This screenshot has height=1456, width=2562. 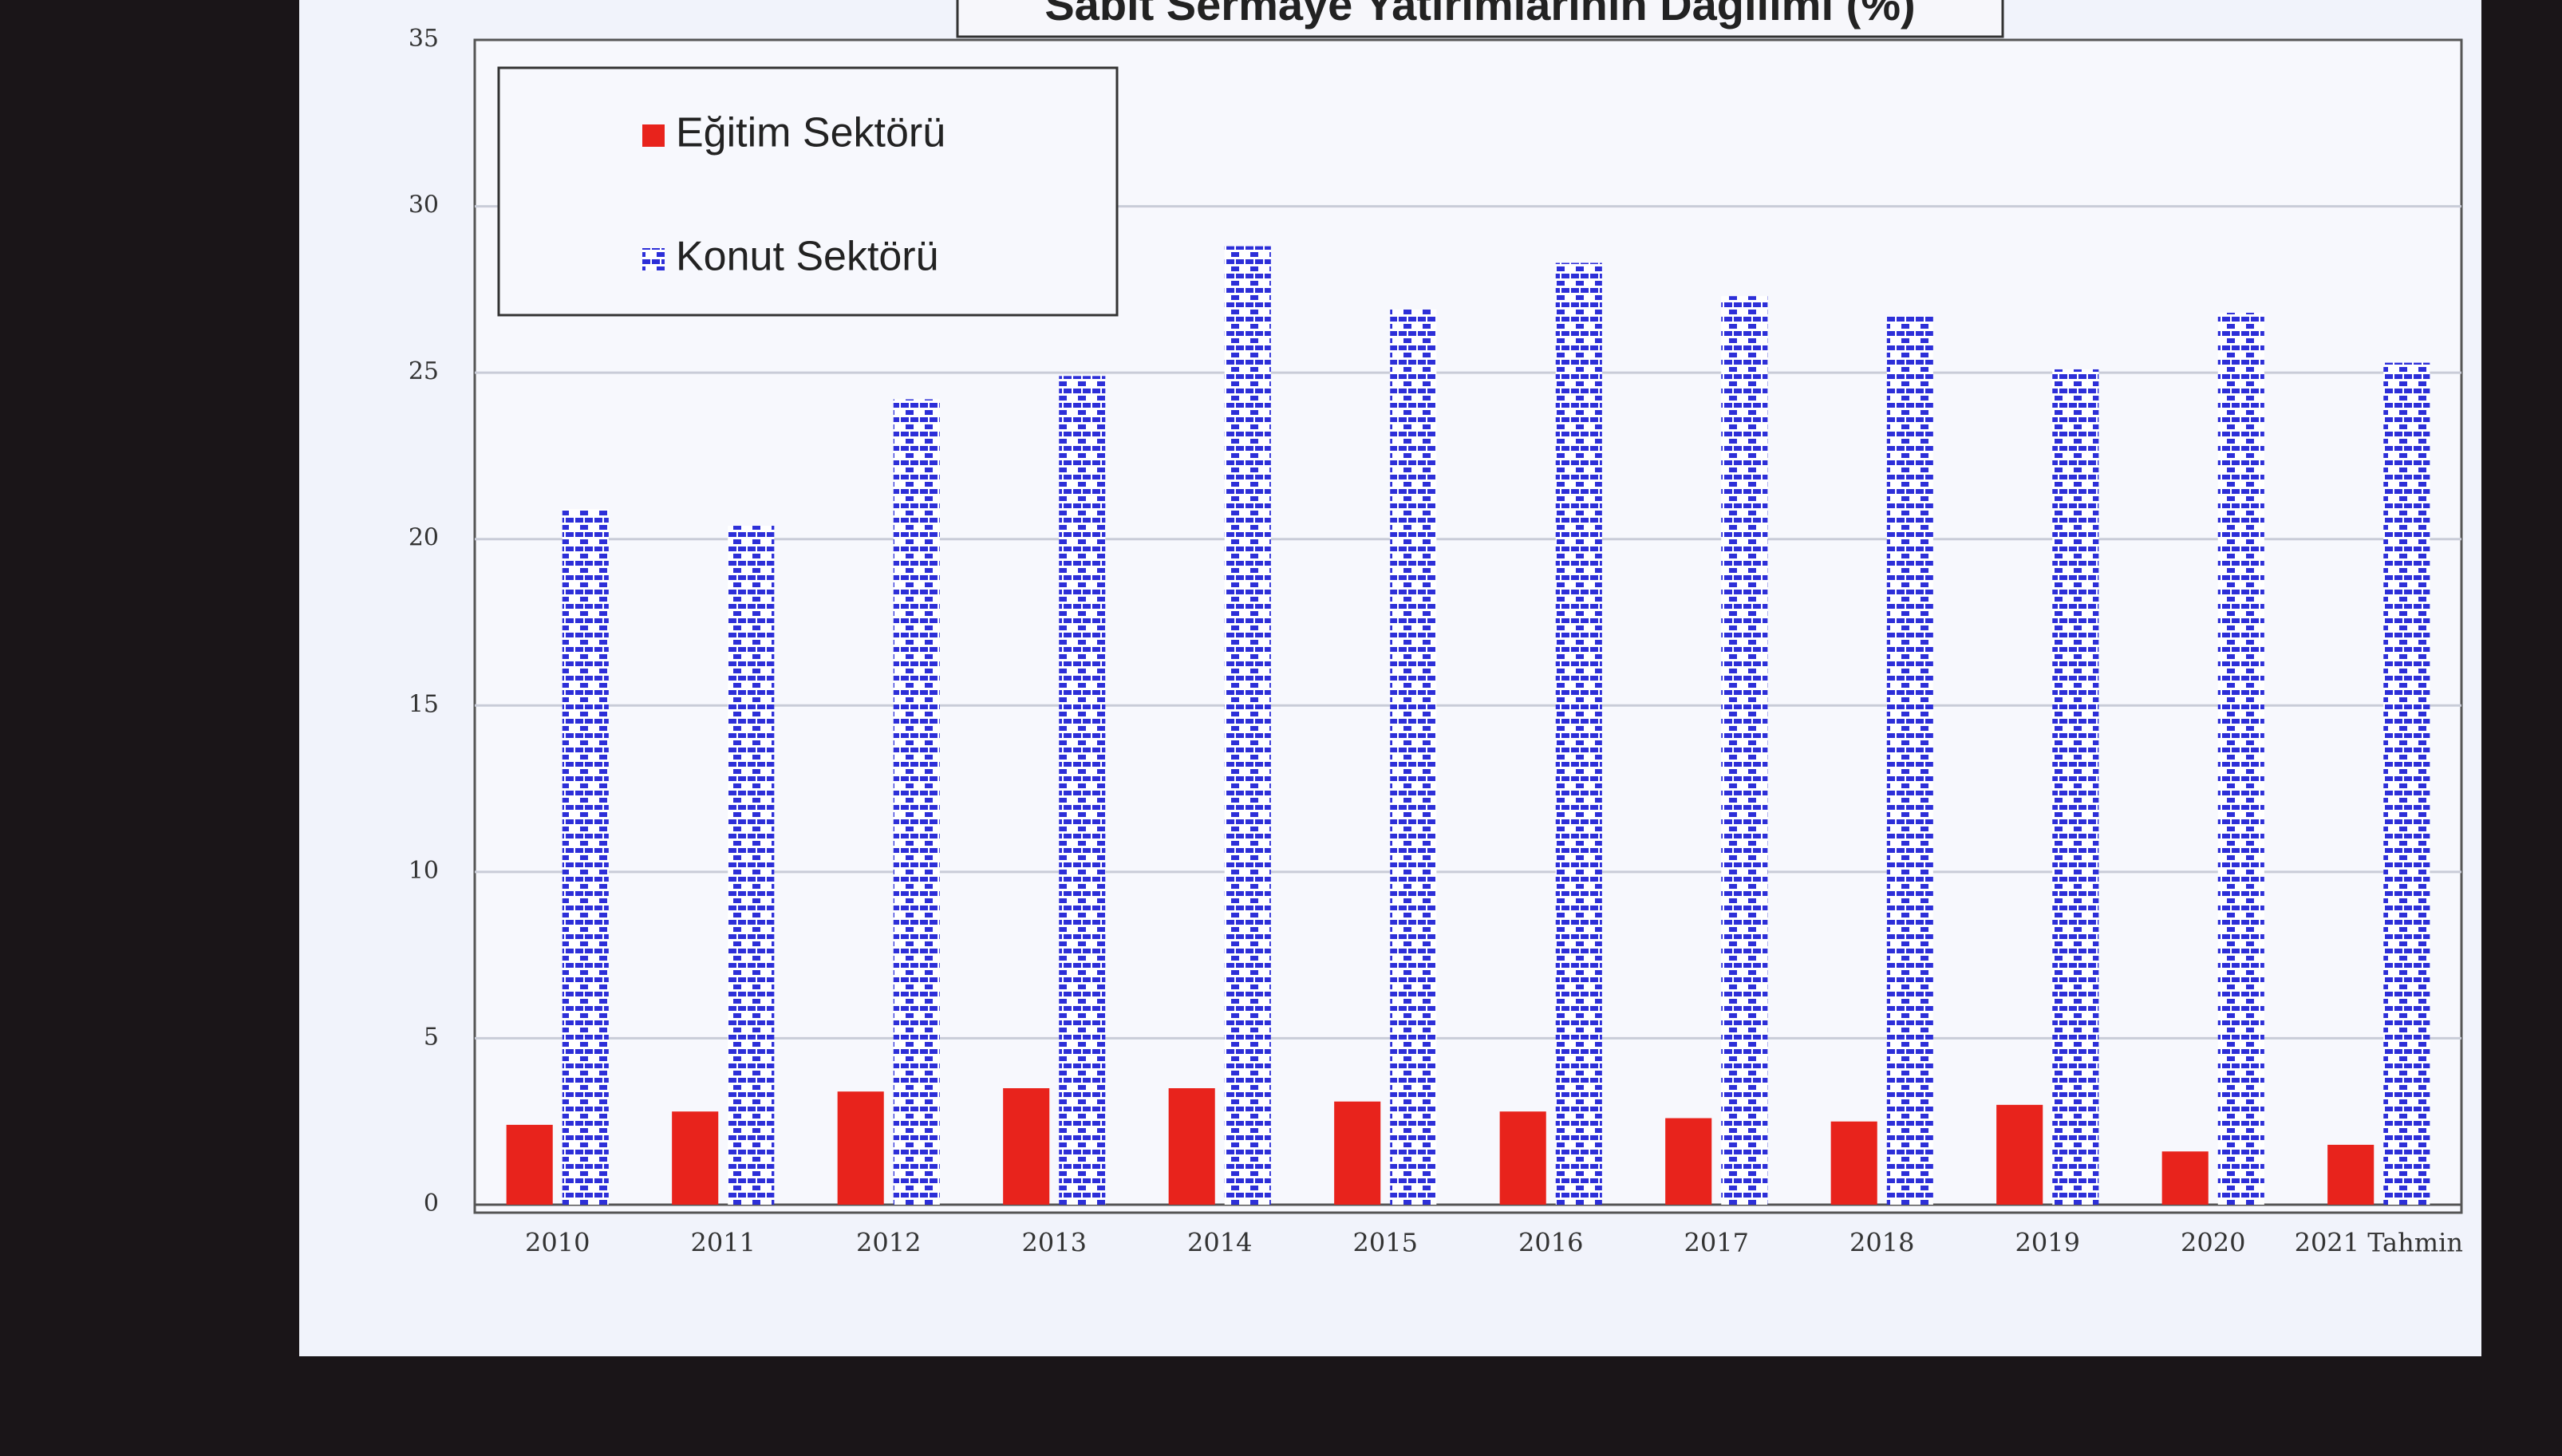 I want to click on y-tick-label: 35, so click(x=424, y=39).